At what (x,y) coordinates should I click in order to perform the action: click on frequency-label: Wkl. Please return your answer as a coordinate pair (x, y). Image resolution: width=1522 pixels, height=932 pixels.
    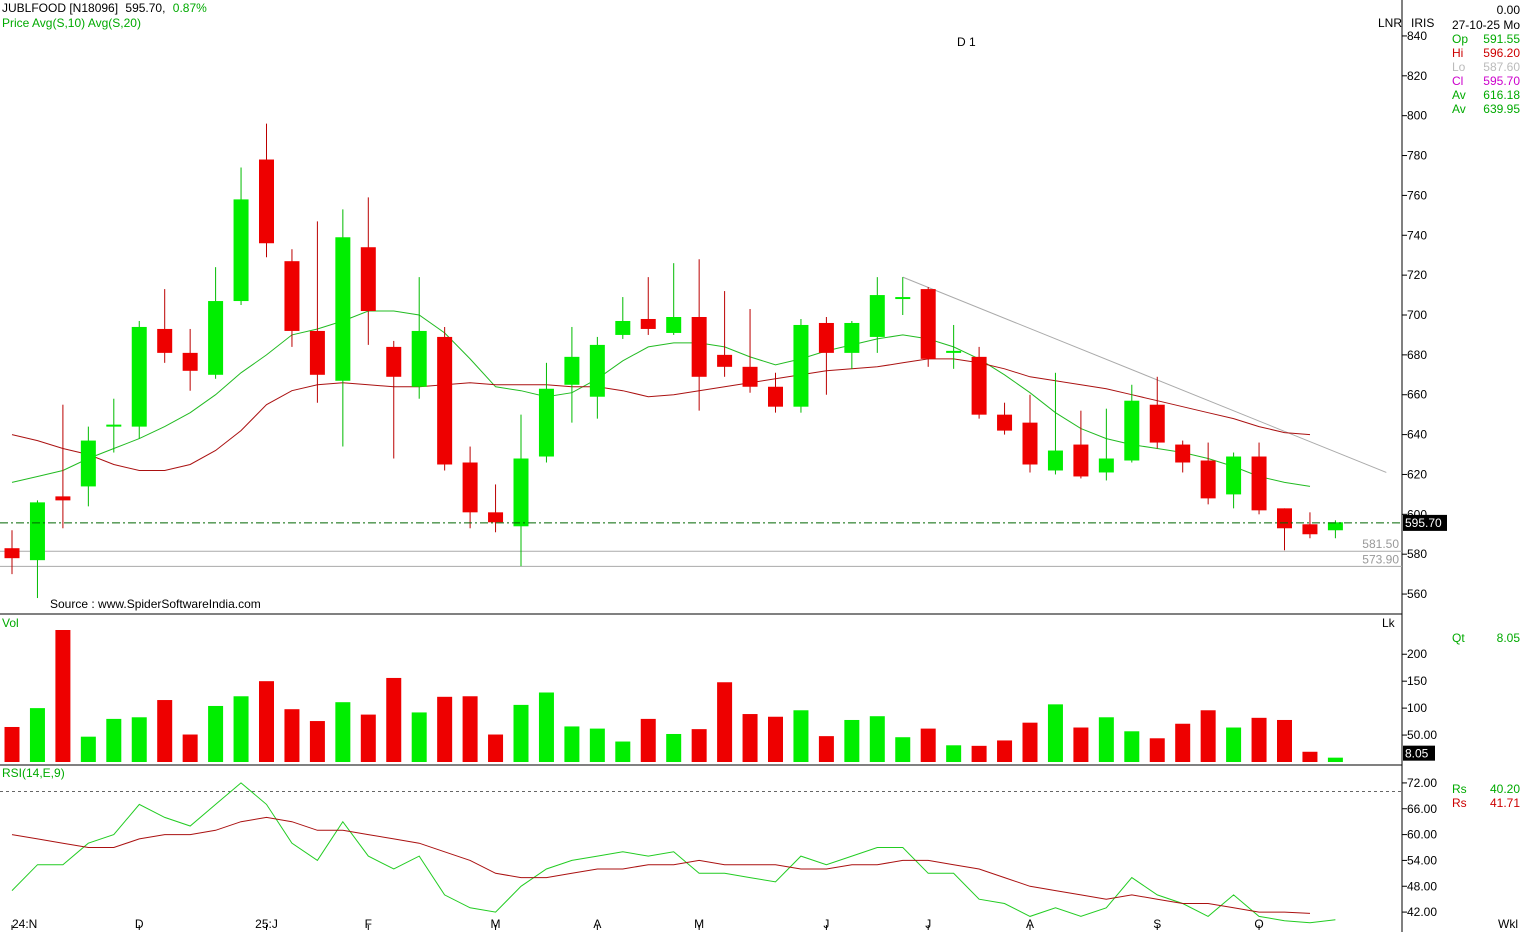
    Looking at the image, I should click on (1508, 924).